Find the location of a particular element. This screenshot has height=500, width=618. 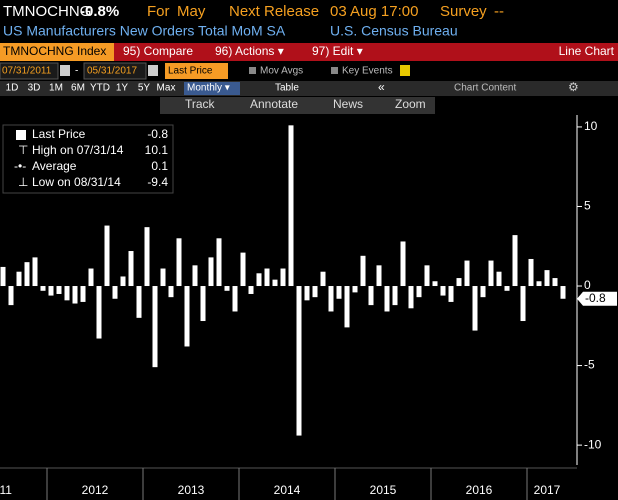

frequency-box is located at coordinates (212, 88).